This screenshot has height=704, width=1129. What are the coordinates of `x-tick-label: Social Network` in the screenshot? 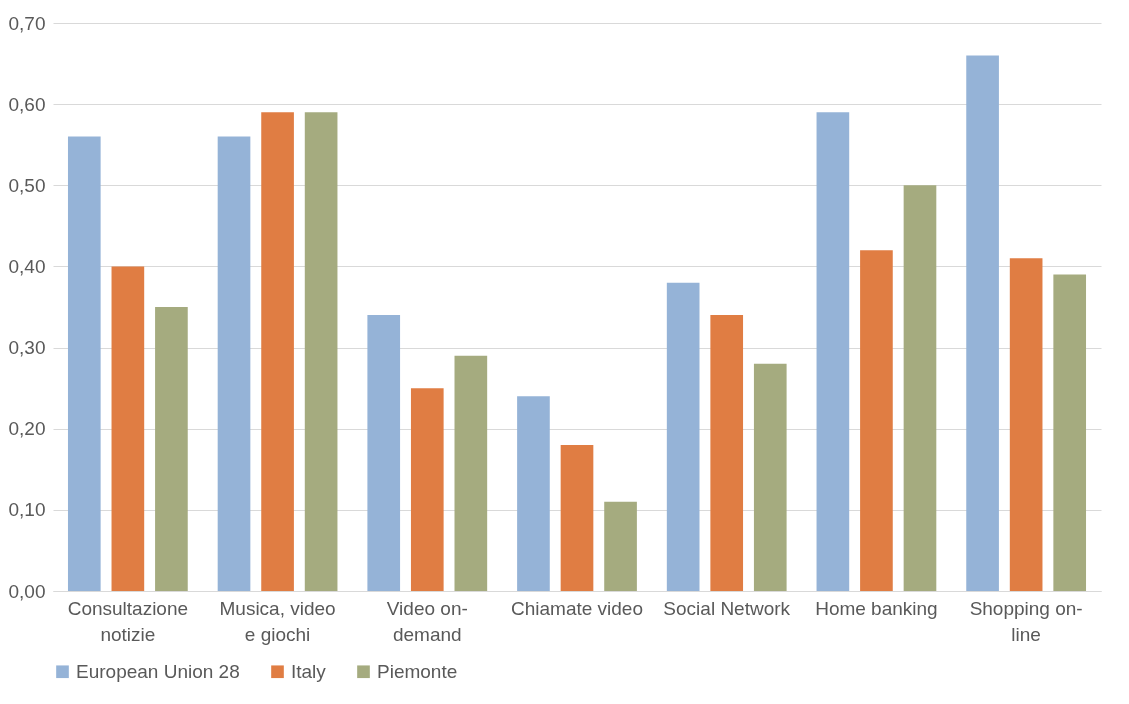 It's located at (727, 608).